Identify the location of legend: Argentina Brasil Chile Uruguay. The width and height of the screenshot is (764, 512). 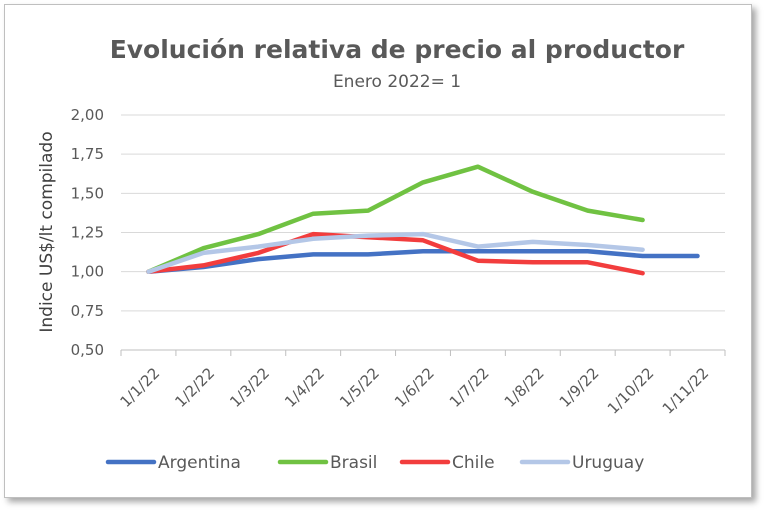
(374, 463).